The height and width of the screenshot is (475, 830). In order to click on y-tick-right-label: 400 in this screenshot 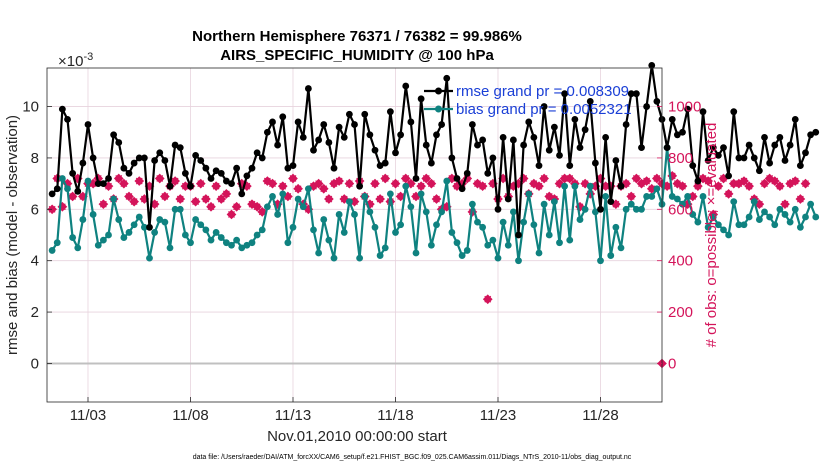, I will do `click(680, 261)`.